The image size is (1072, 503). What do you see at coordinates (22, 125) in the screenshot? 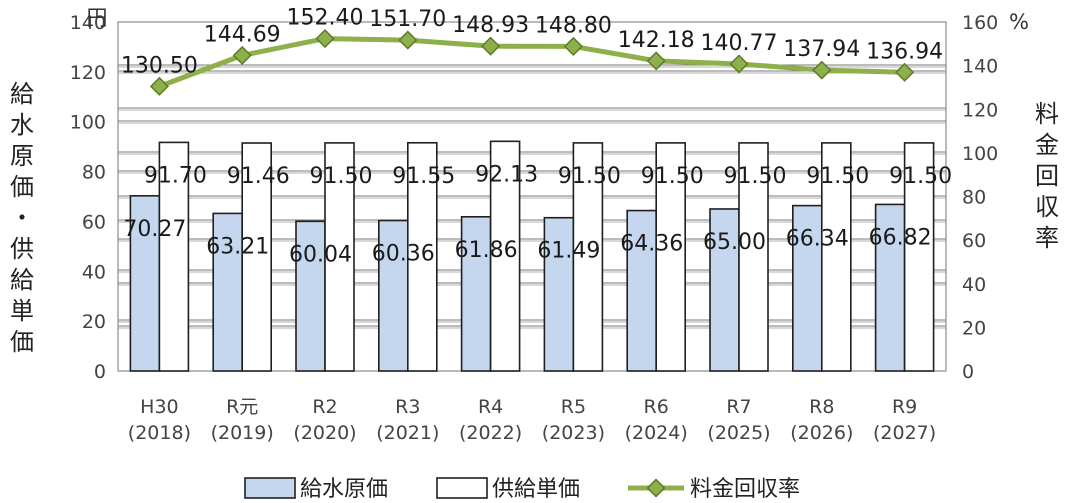
I see `left-axis-title-char: 水` at bounding box center [22, 125].